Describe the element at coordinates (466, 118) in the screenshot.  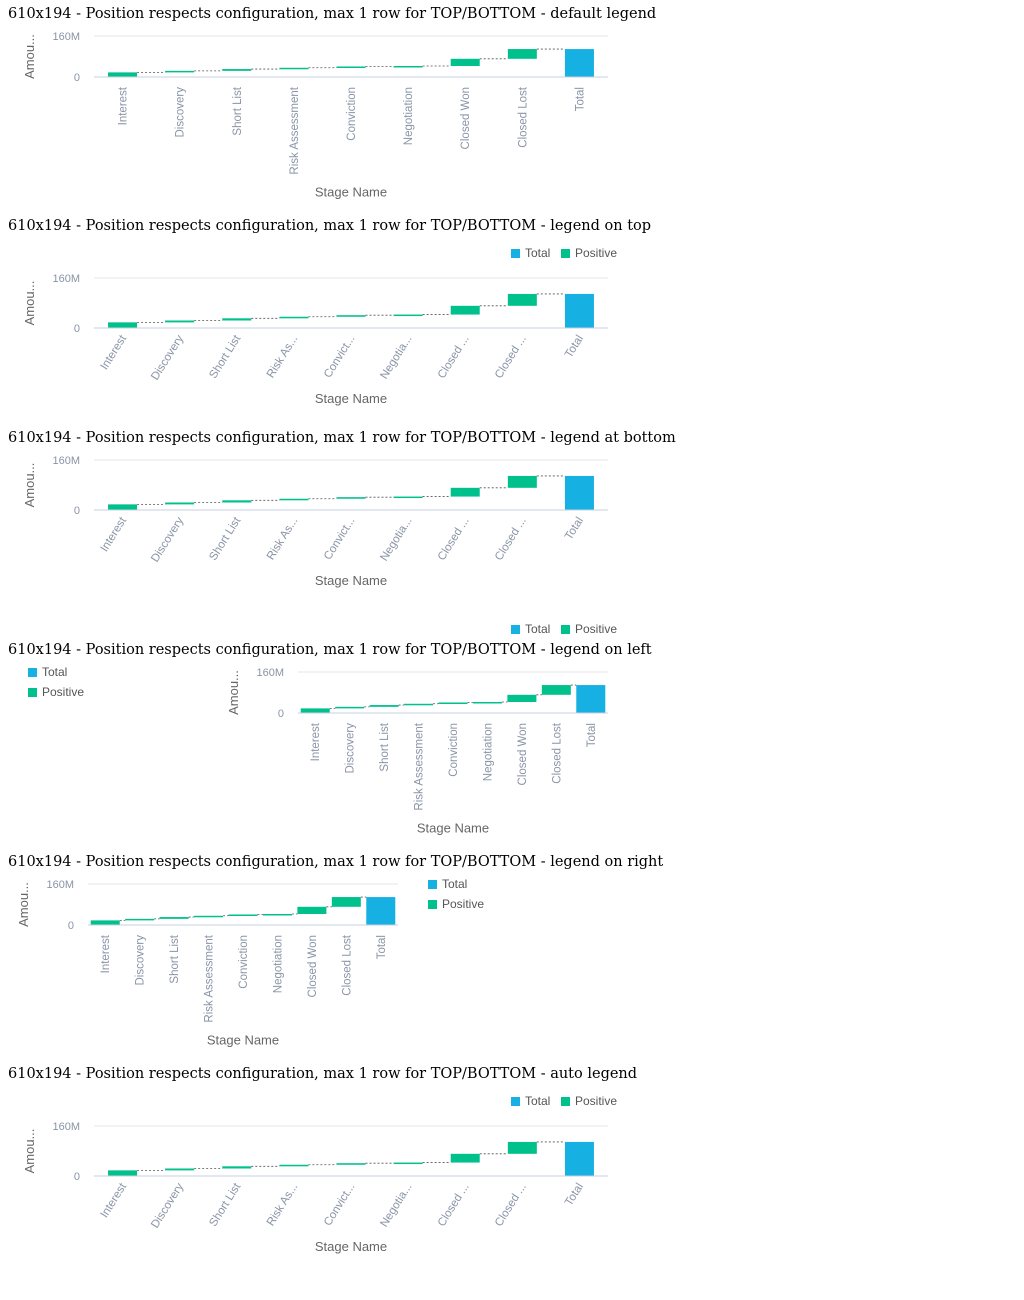
I see `x-tick-label: Closed Won` at that location.